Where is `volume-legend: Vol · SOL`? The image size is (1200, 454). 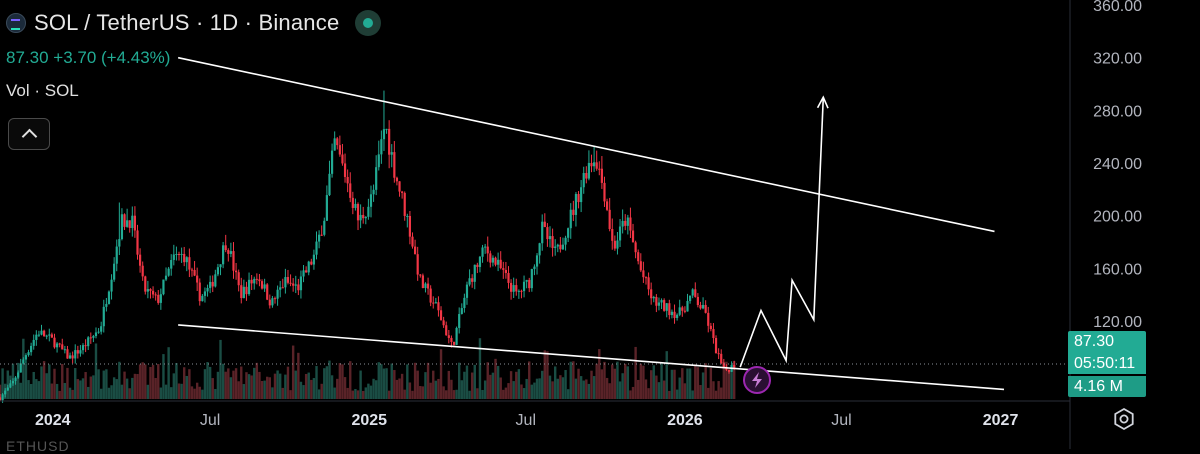 volume-legend: Vol · SOL is located at coordinates (42, 90).